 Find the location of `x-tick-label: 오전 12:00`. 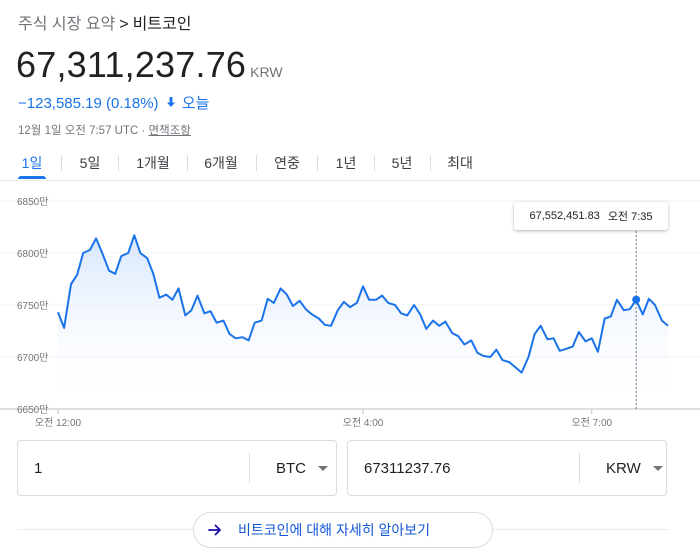

x-tick-label: 오전 12:00 is located at coordinates (58, 423).